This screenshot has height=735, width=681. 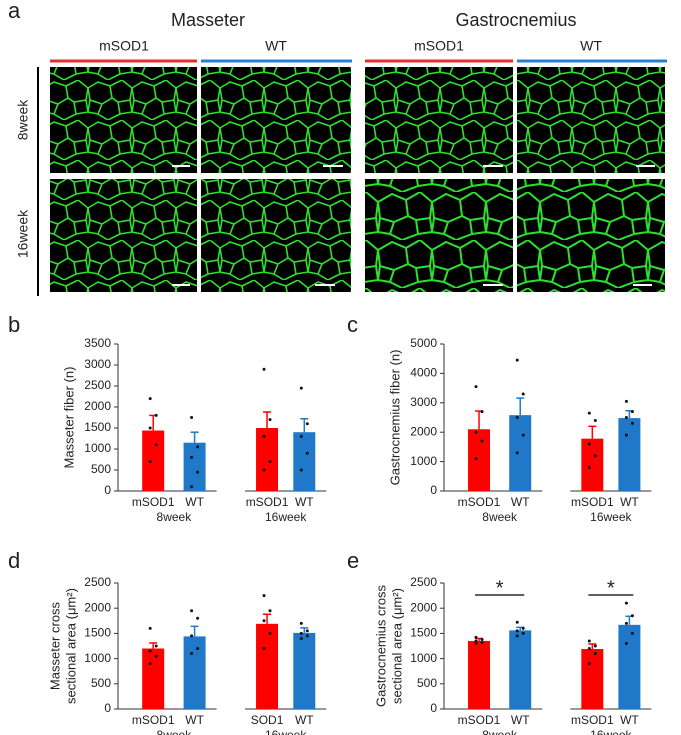 What do you see at coordinates (423, 402) in the screenshot?
I see `y-tick-label: 3000` at bounding box center [423, 402].